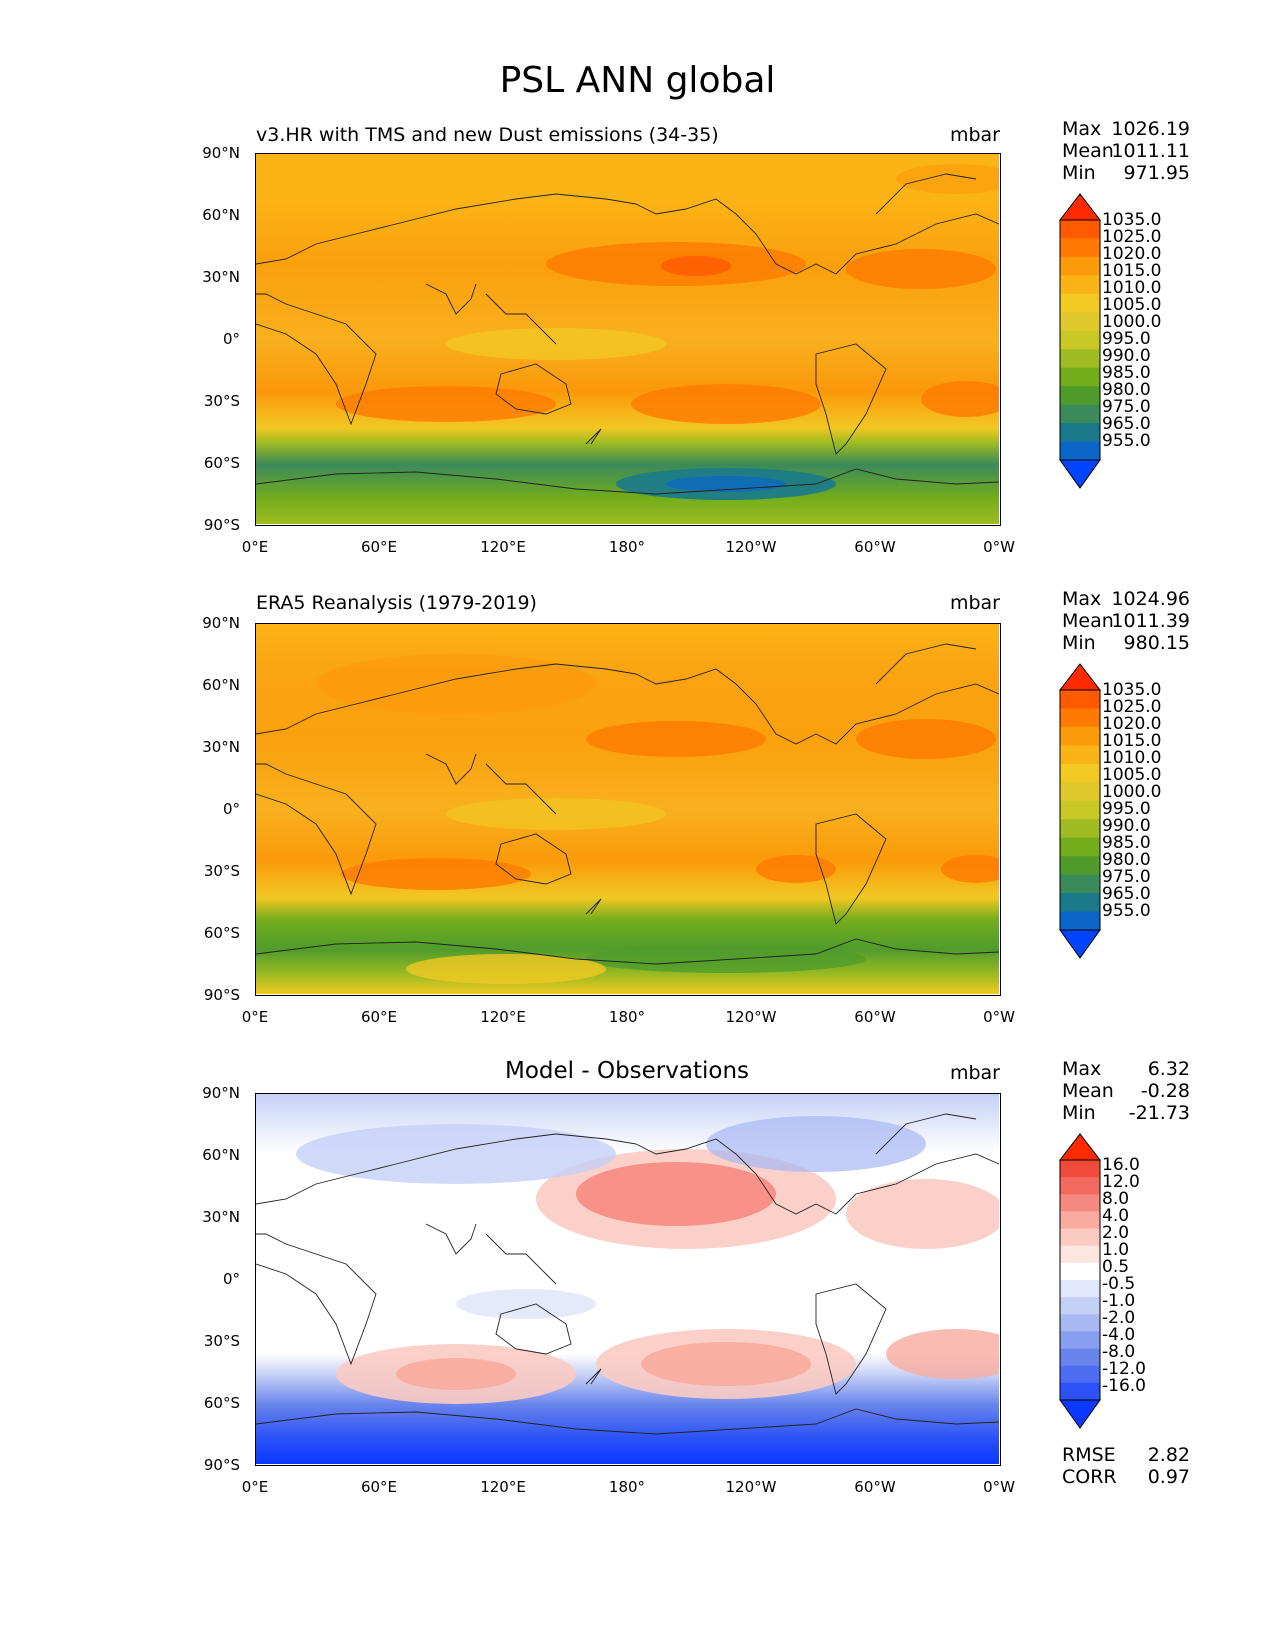  I want to click on panel-2-map, so click(628, 809).